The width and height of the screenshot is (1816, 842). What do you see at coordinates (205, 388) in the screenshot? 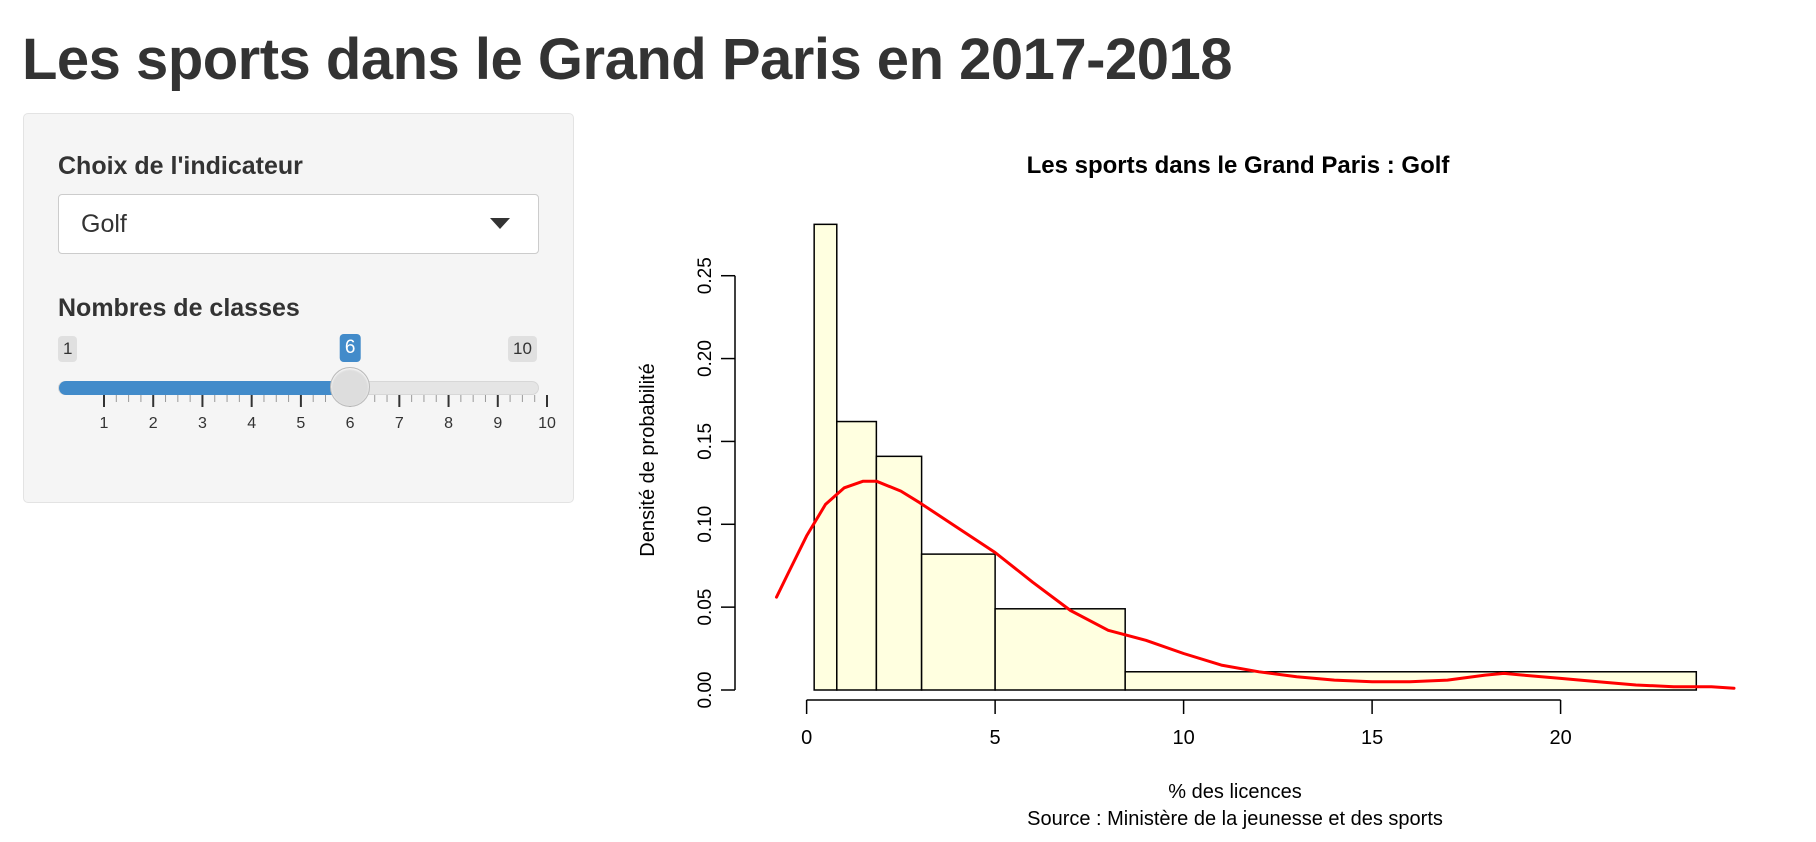
I see `slider-fill` at bounding box center [205, 388].